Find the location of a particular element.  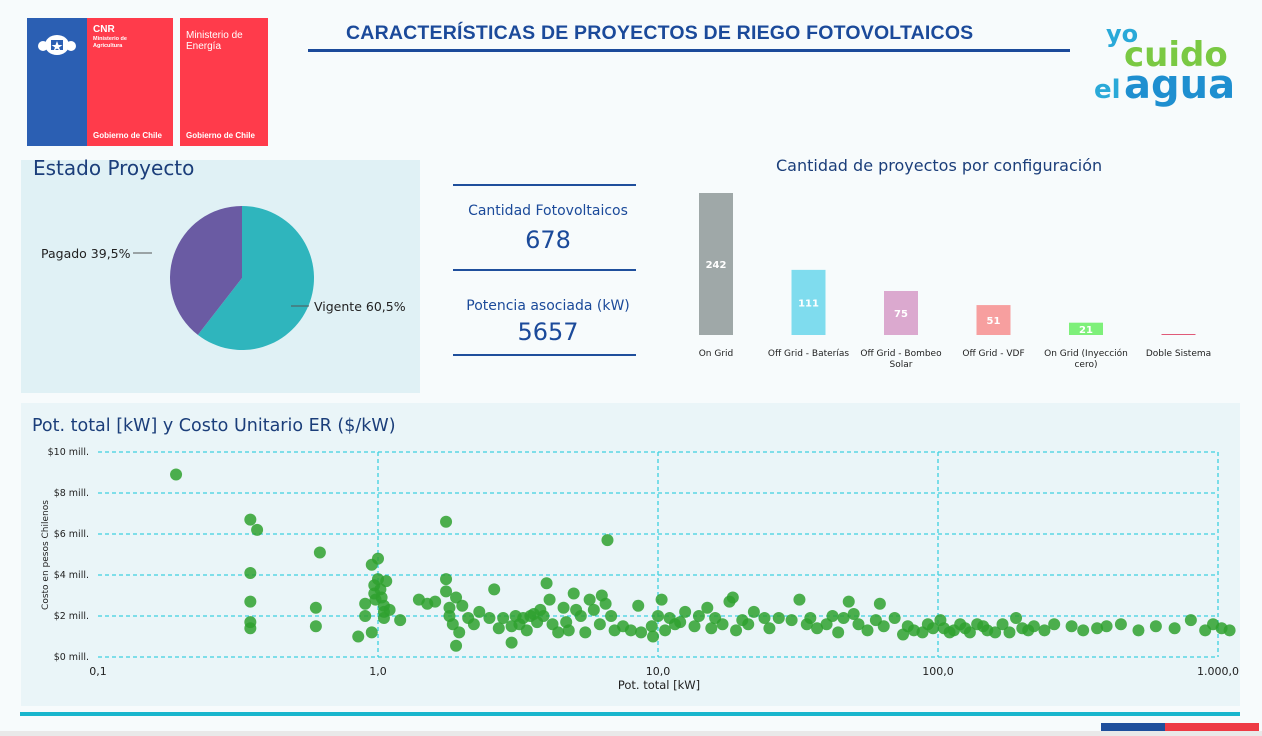

config-bar-category: cero) is located at coordinates (1085, 365).